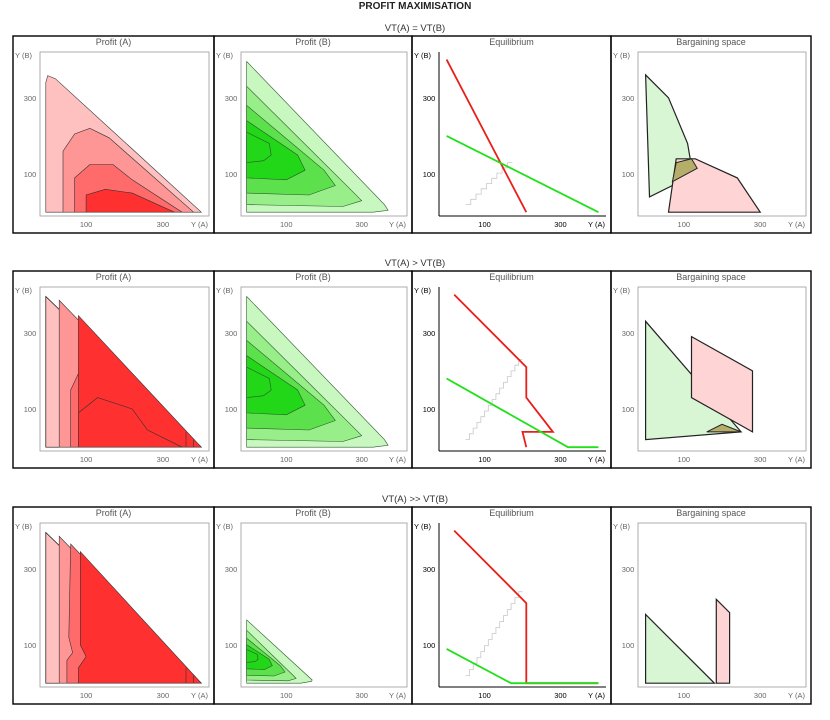 This screenshot has height=720, width=830. Describe the element at coordinates (415, 28) in the screenshot. I see `section-title-eq: VT(A) = VT(B)` at that location.